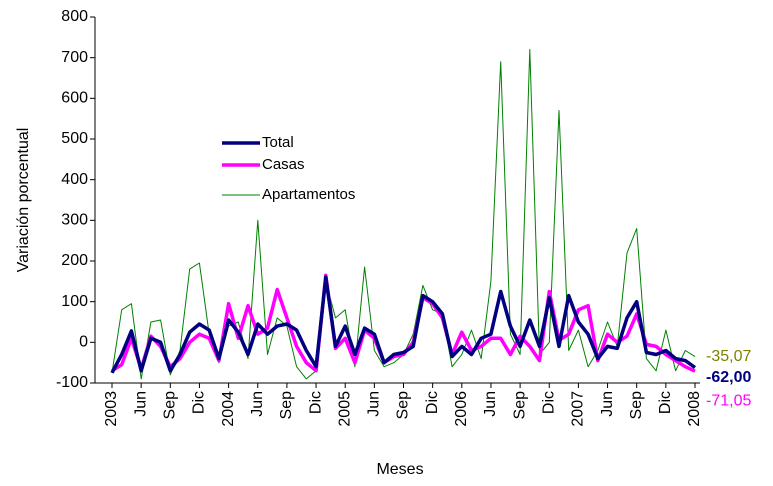 The width and height of the screenshot is (773, 486). I want to click on y-tick-label: 500, so click(74, 138).